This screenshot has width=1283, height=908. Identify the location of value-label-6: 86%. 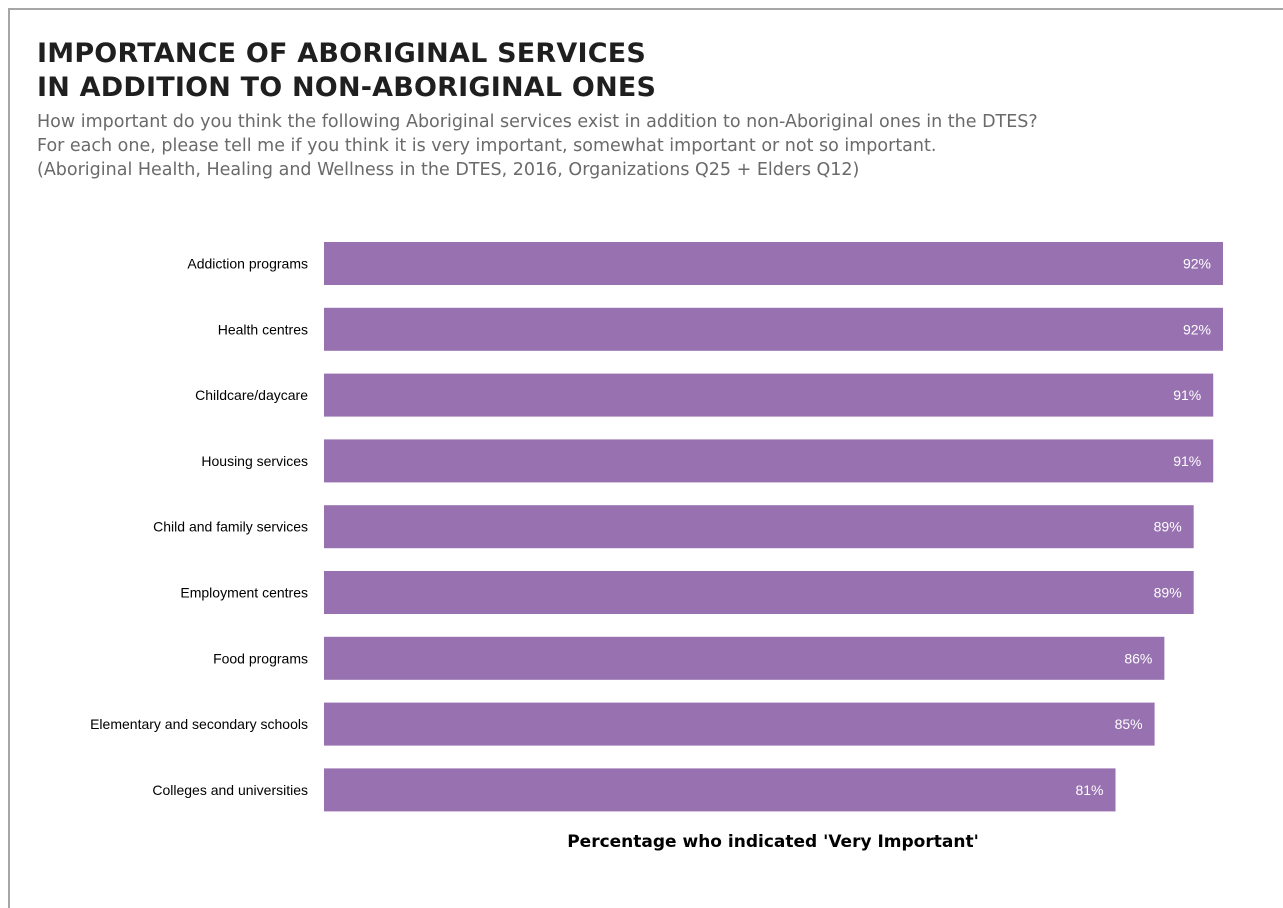
(1138, 658).